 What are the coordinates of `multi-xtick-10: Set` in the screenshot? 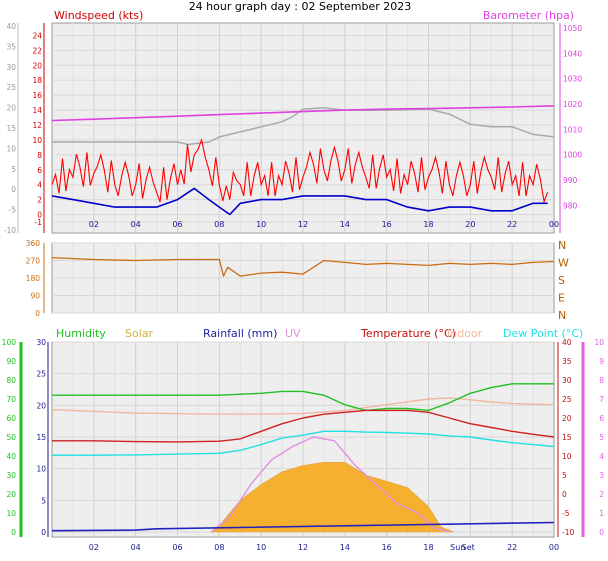 It's located at (468, 547).